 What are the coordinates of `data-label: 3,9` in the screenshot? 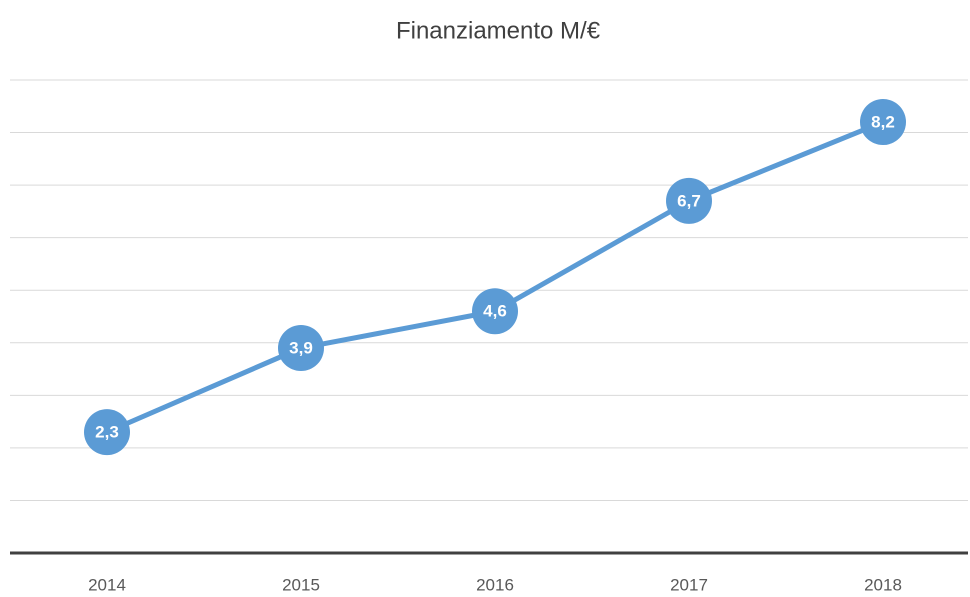 It's located at (301, 348).